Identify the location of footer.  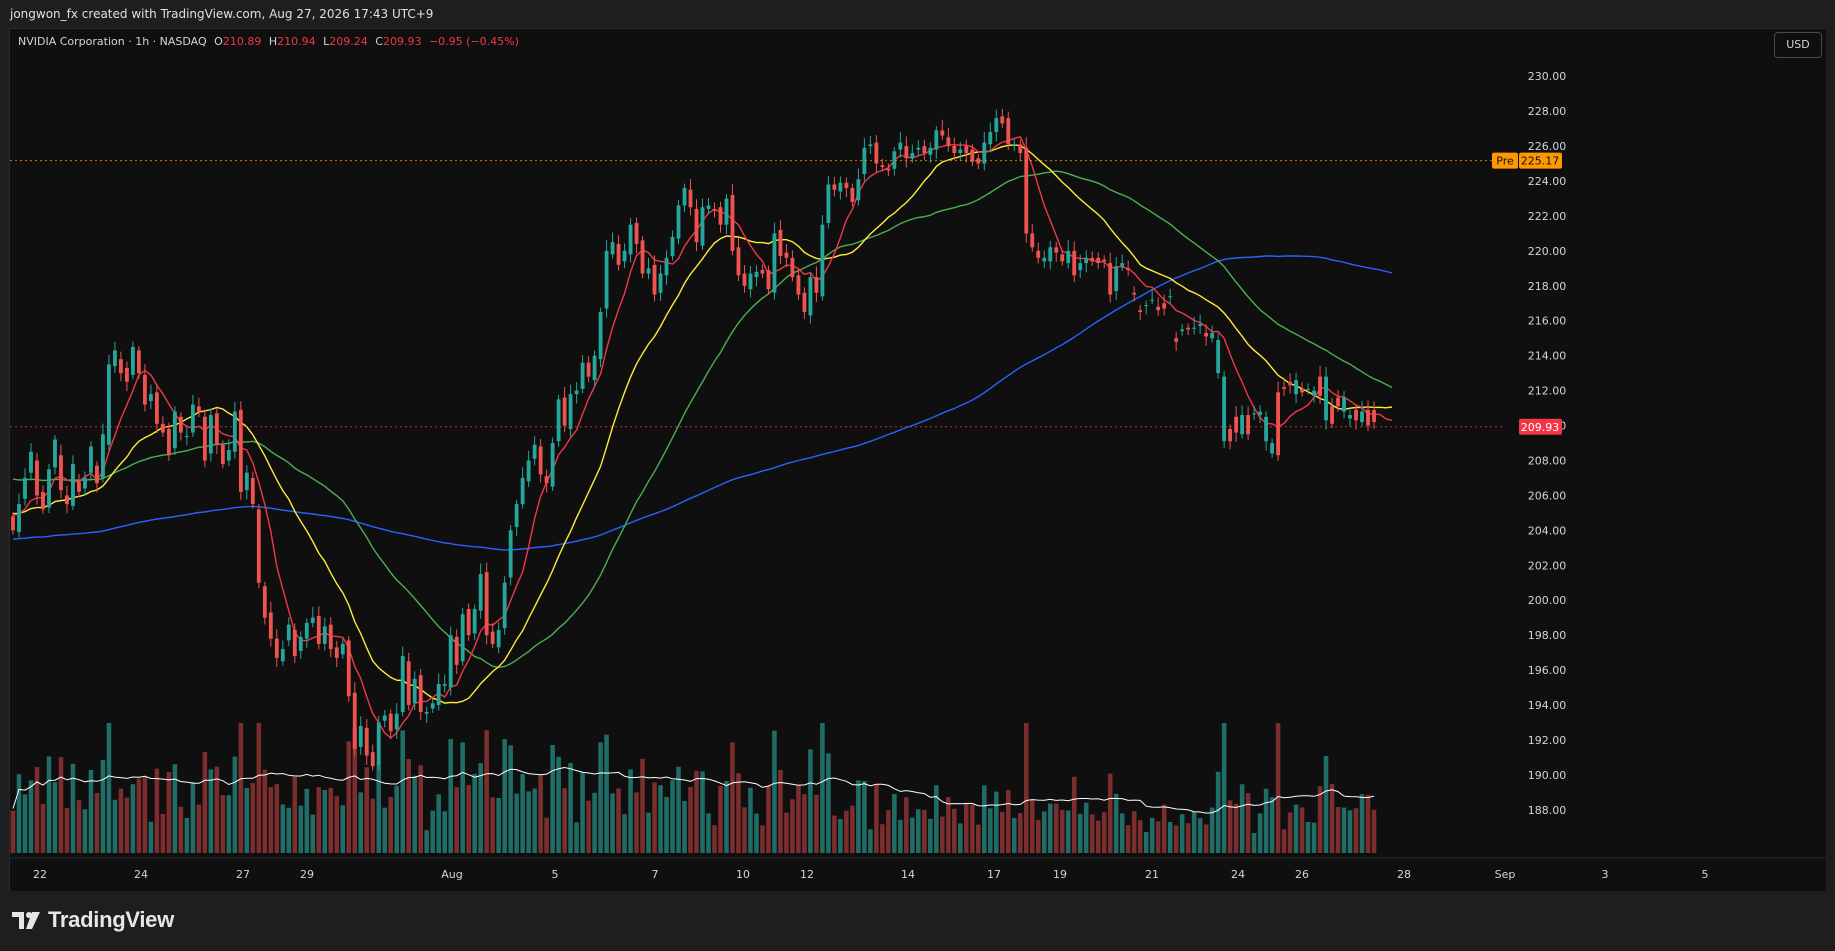
(917, 921).